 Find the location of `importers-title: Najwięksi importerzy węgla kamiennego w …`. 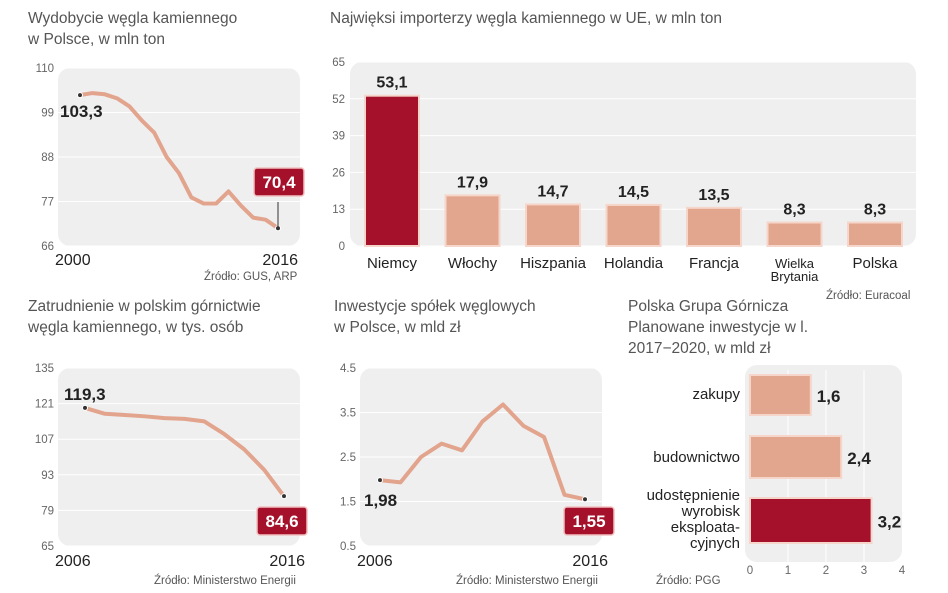

importers-title: Najwięksi importerzy węgla kamiennego w … is located at coordinates (526, 18).